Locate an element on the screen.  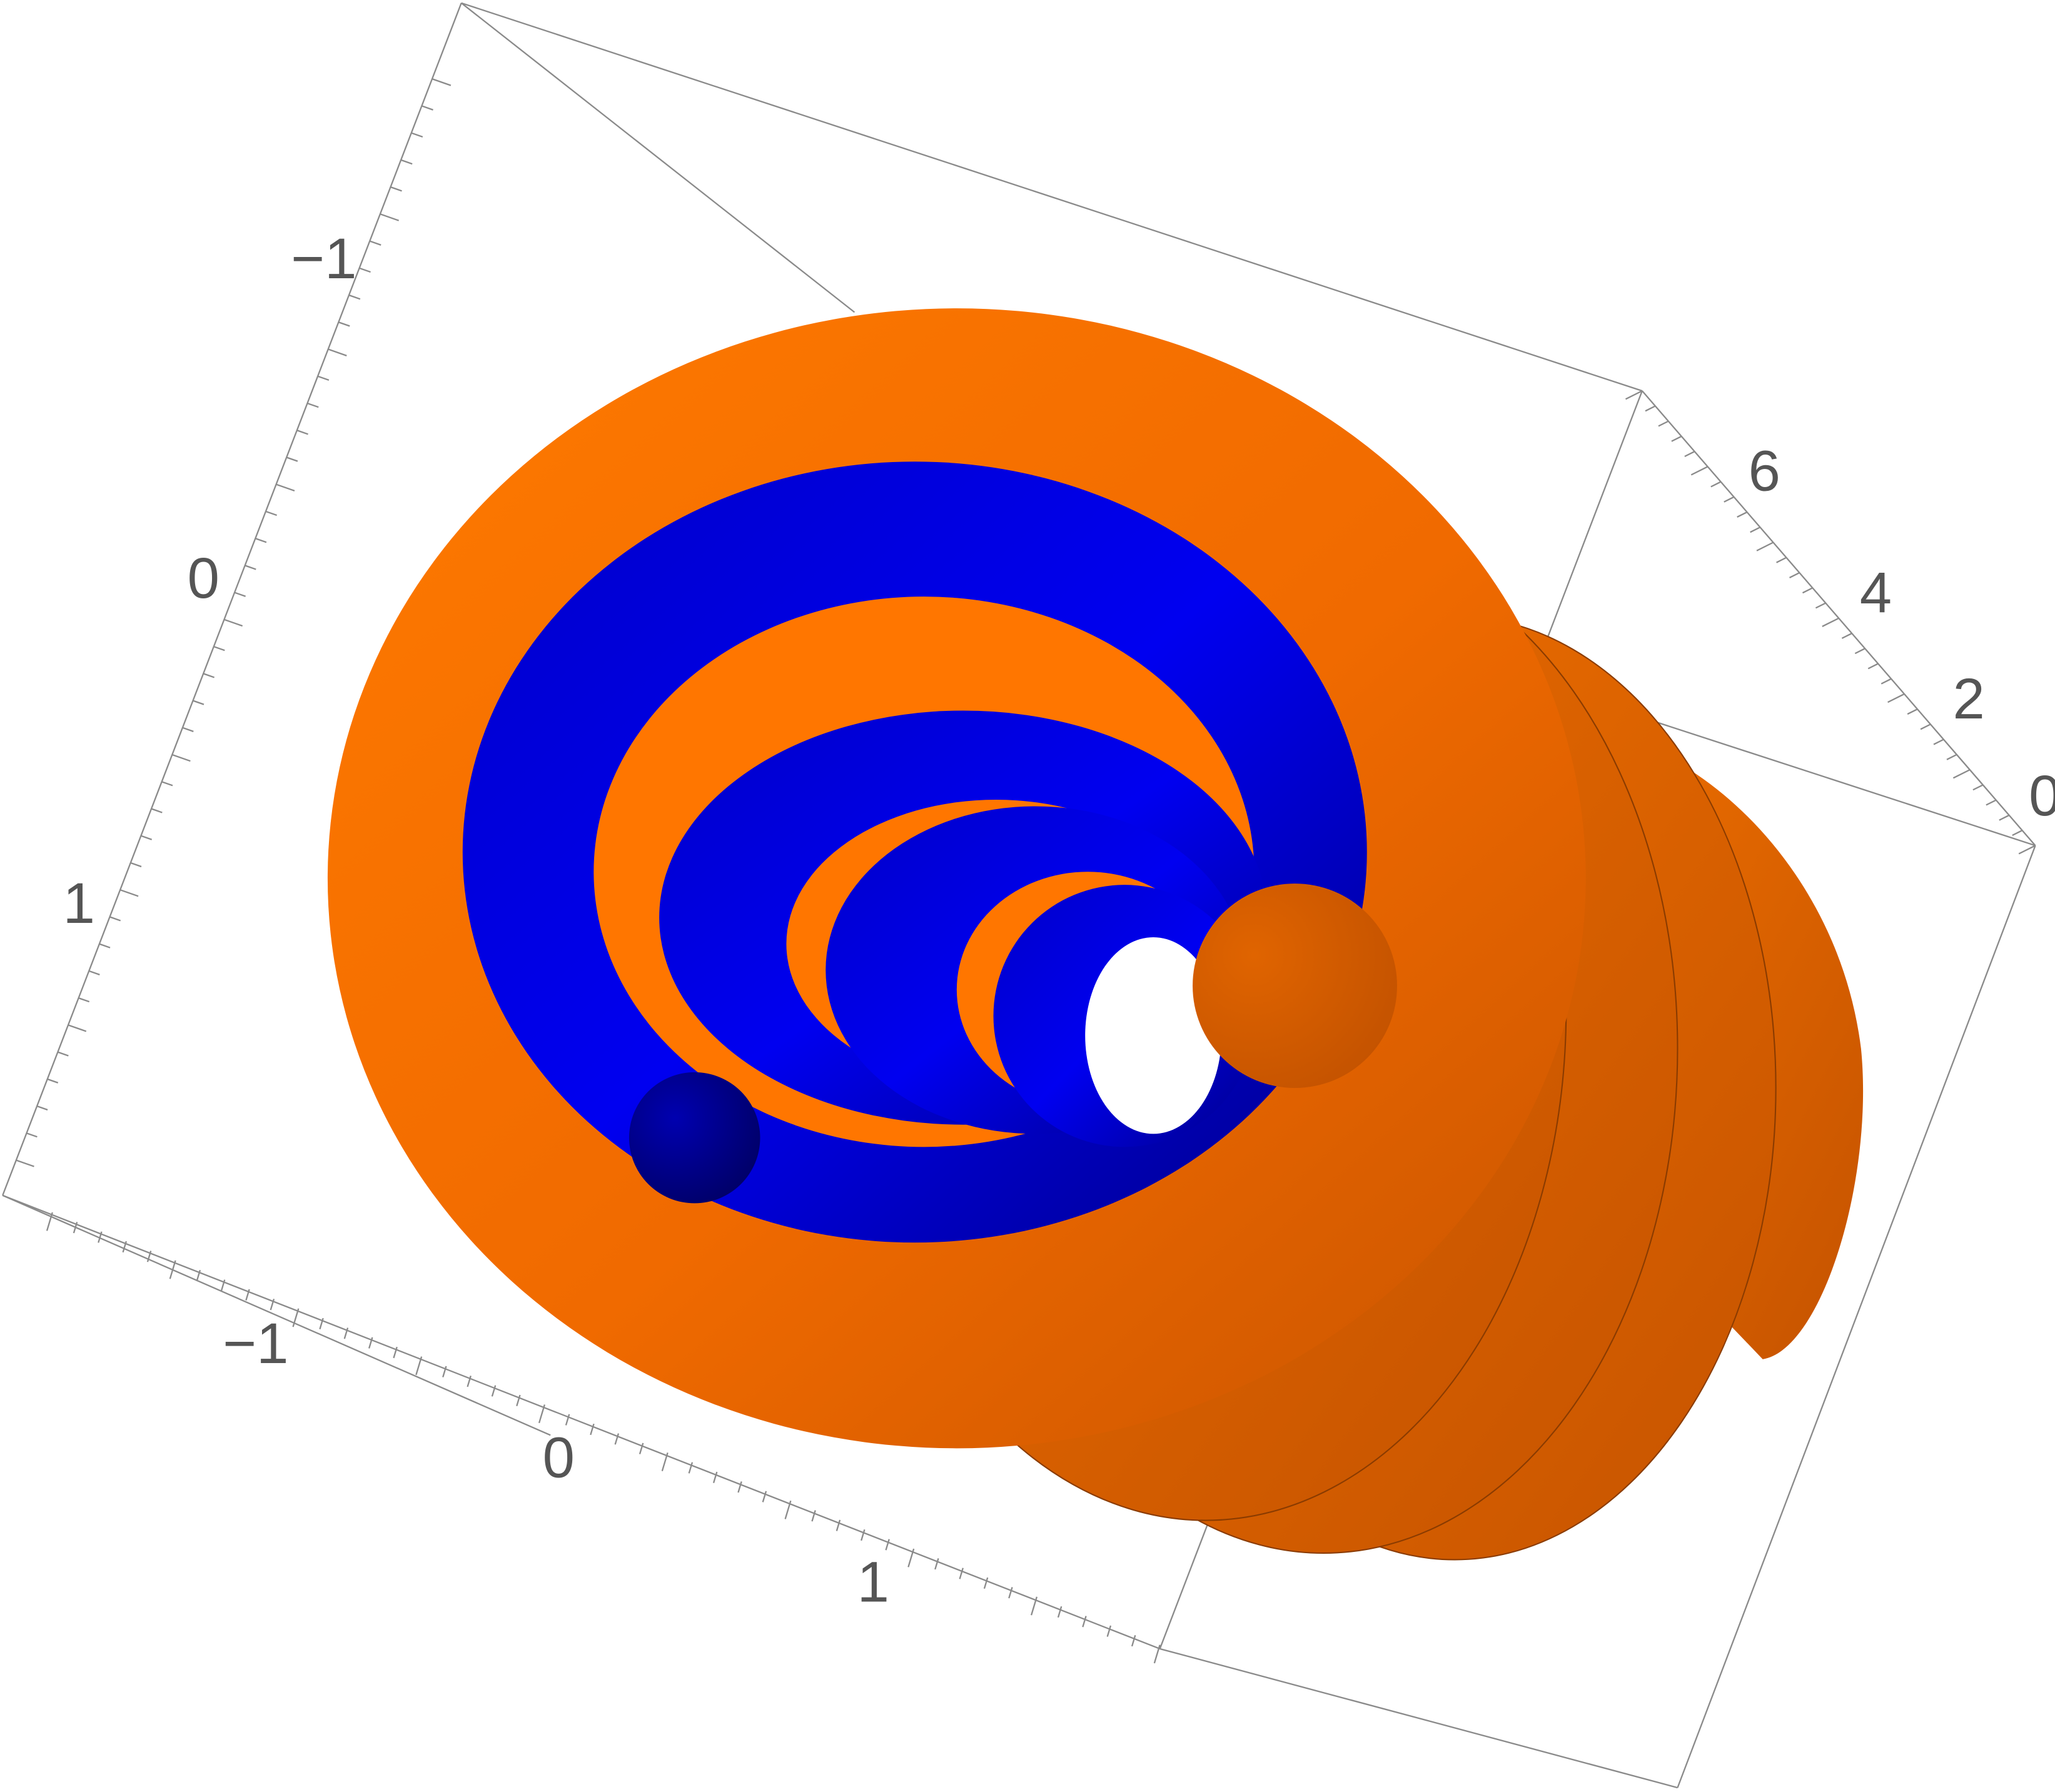
tick-label: −1 is located at coordinates (323, 258).